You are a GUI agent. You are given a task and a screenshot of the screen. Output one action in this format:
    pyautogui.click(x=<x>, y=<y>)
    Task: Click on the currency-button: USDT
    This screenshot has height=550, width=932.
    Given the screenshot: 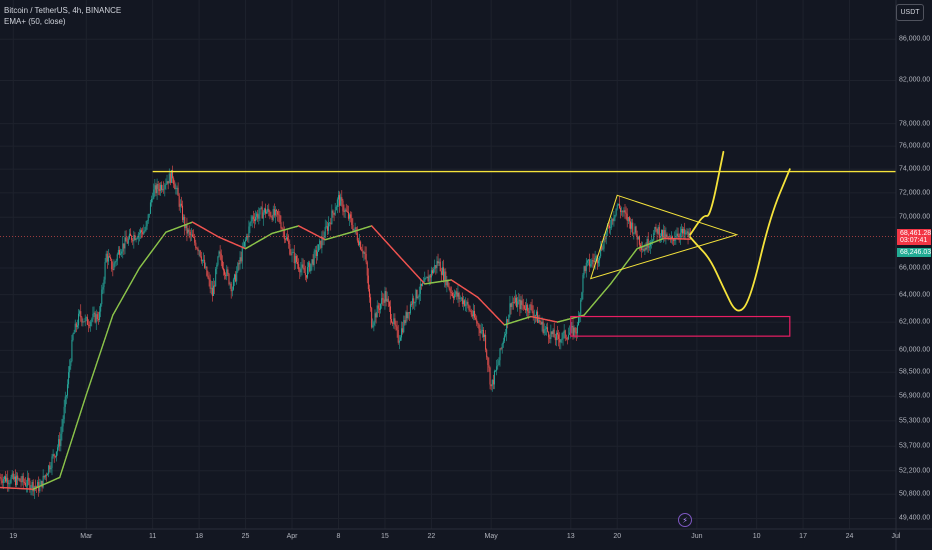 What is the action you would take?
    pyautogui.click(x=910, y=12)
    